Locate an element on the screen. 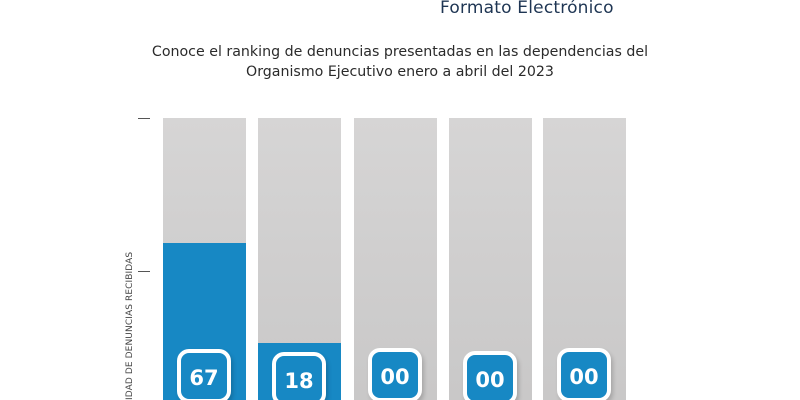 This screenshot has width=800, height=400. y-axis-label: IDAD DE DENUNCIAS RECIBIDAS is located at coordinates (130, 325).